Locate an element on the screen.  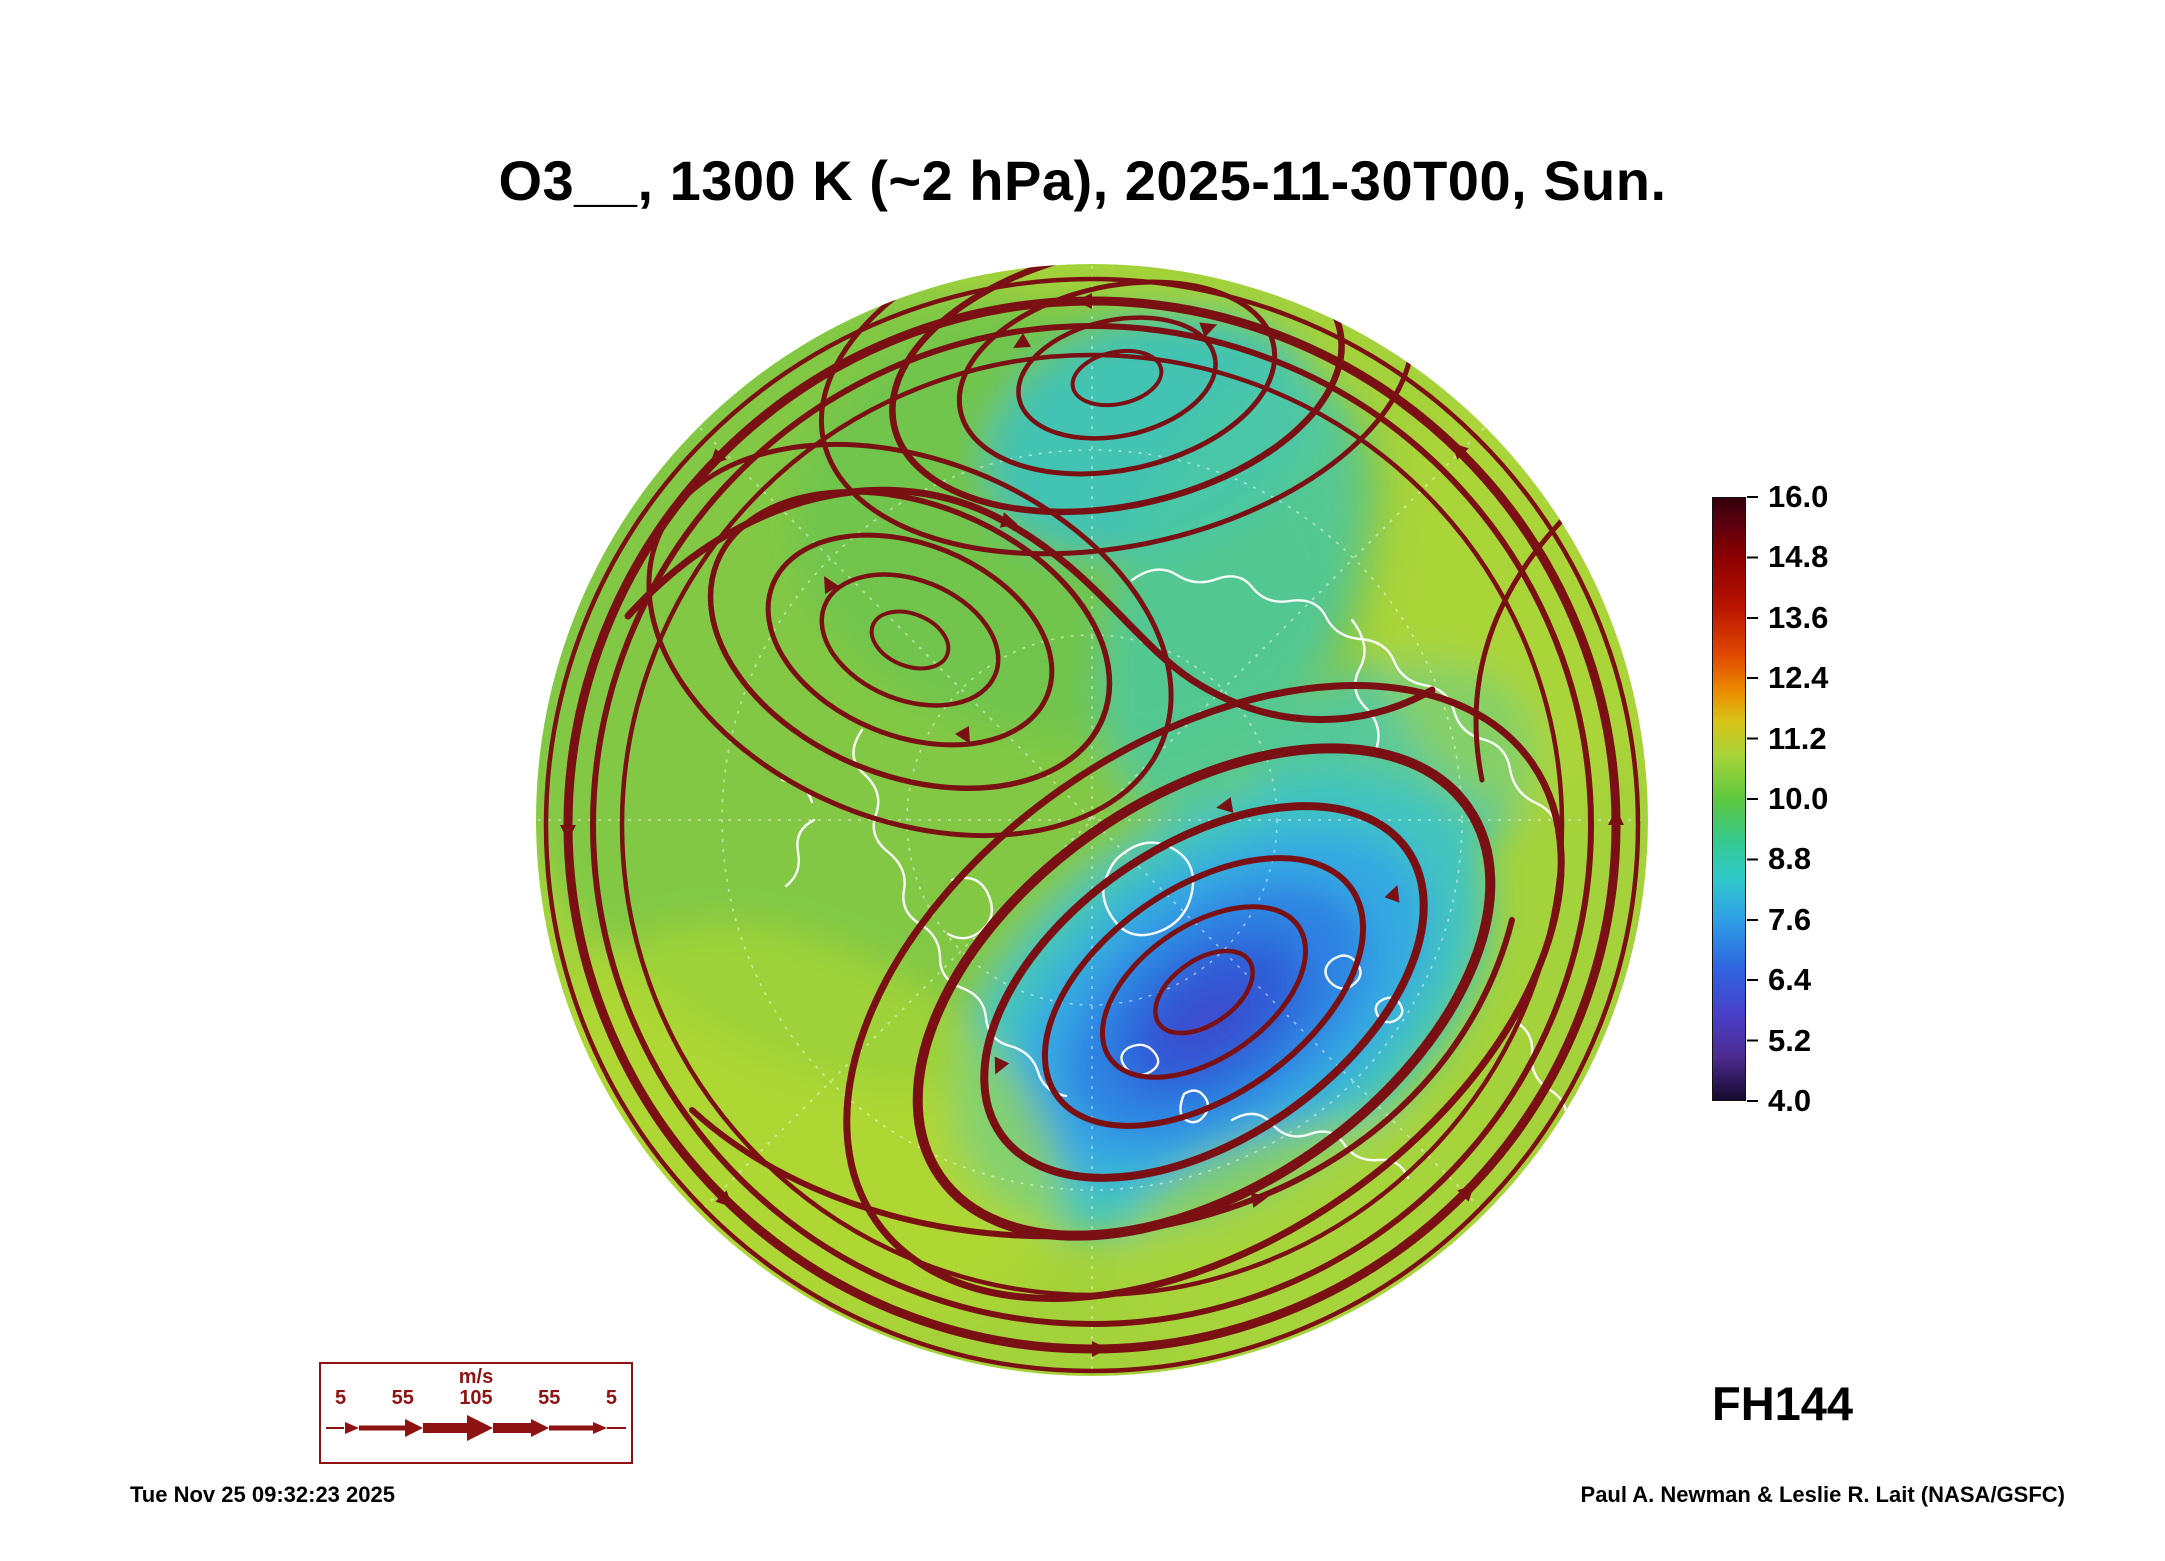
colorbar-tick-label: 14.8 is located at coordinates (1798, 557).